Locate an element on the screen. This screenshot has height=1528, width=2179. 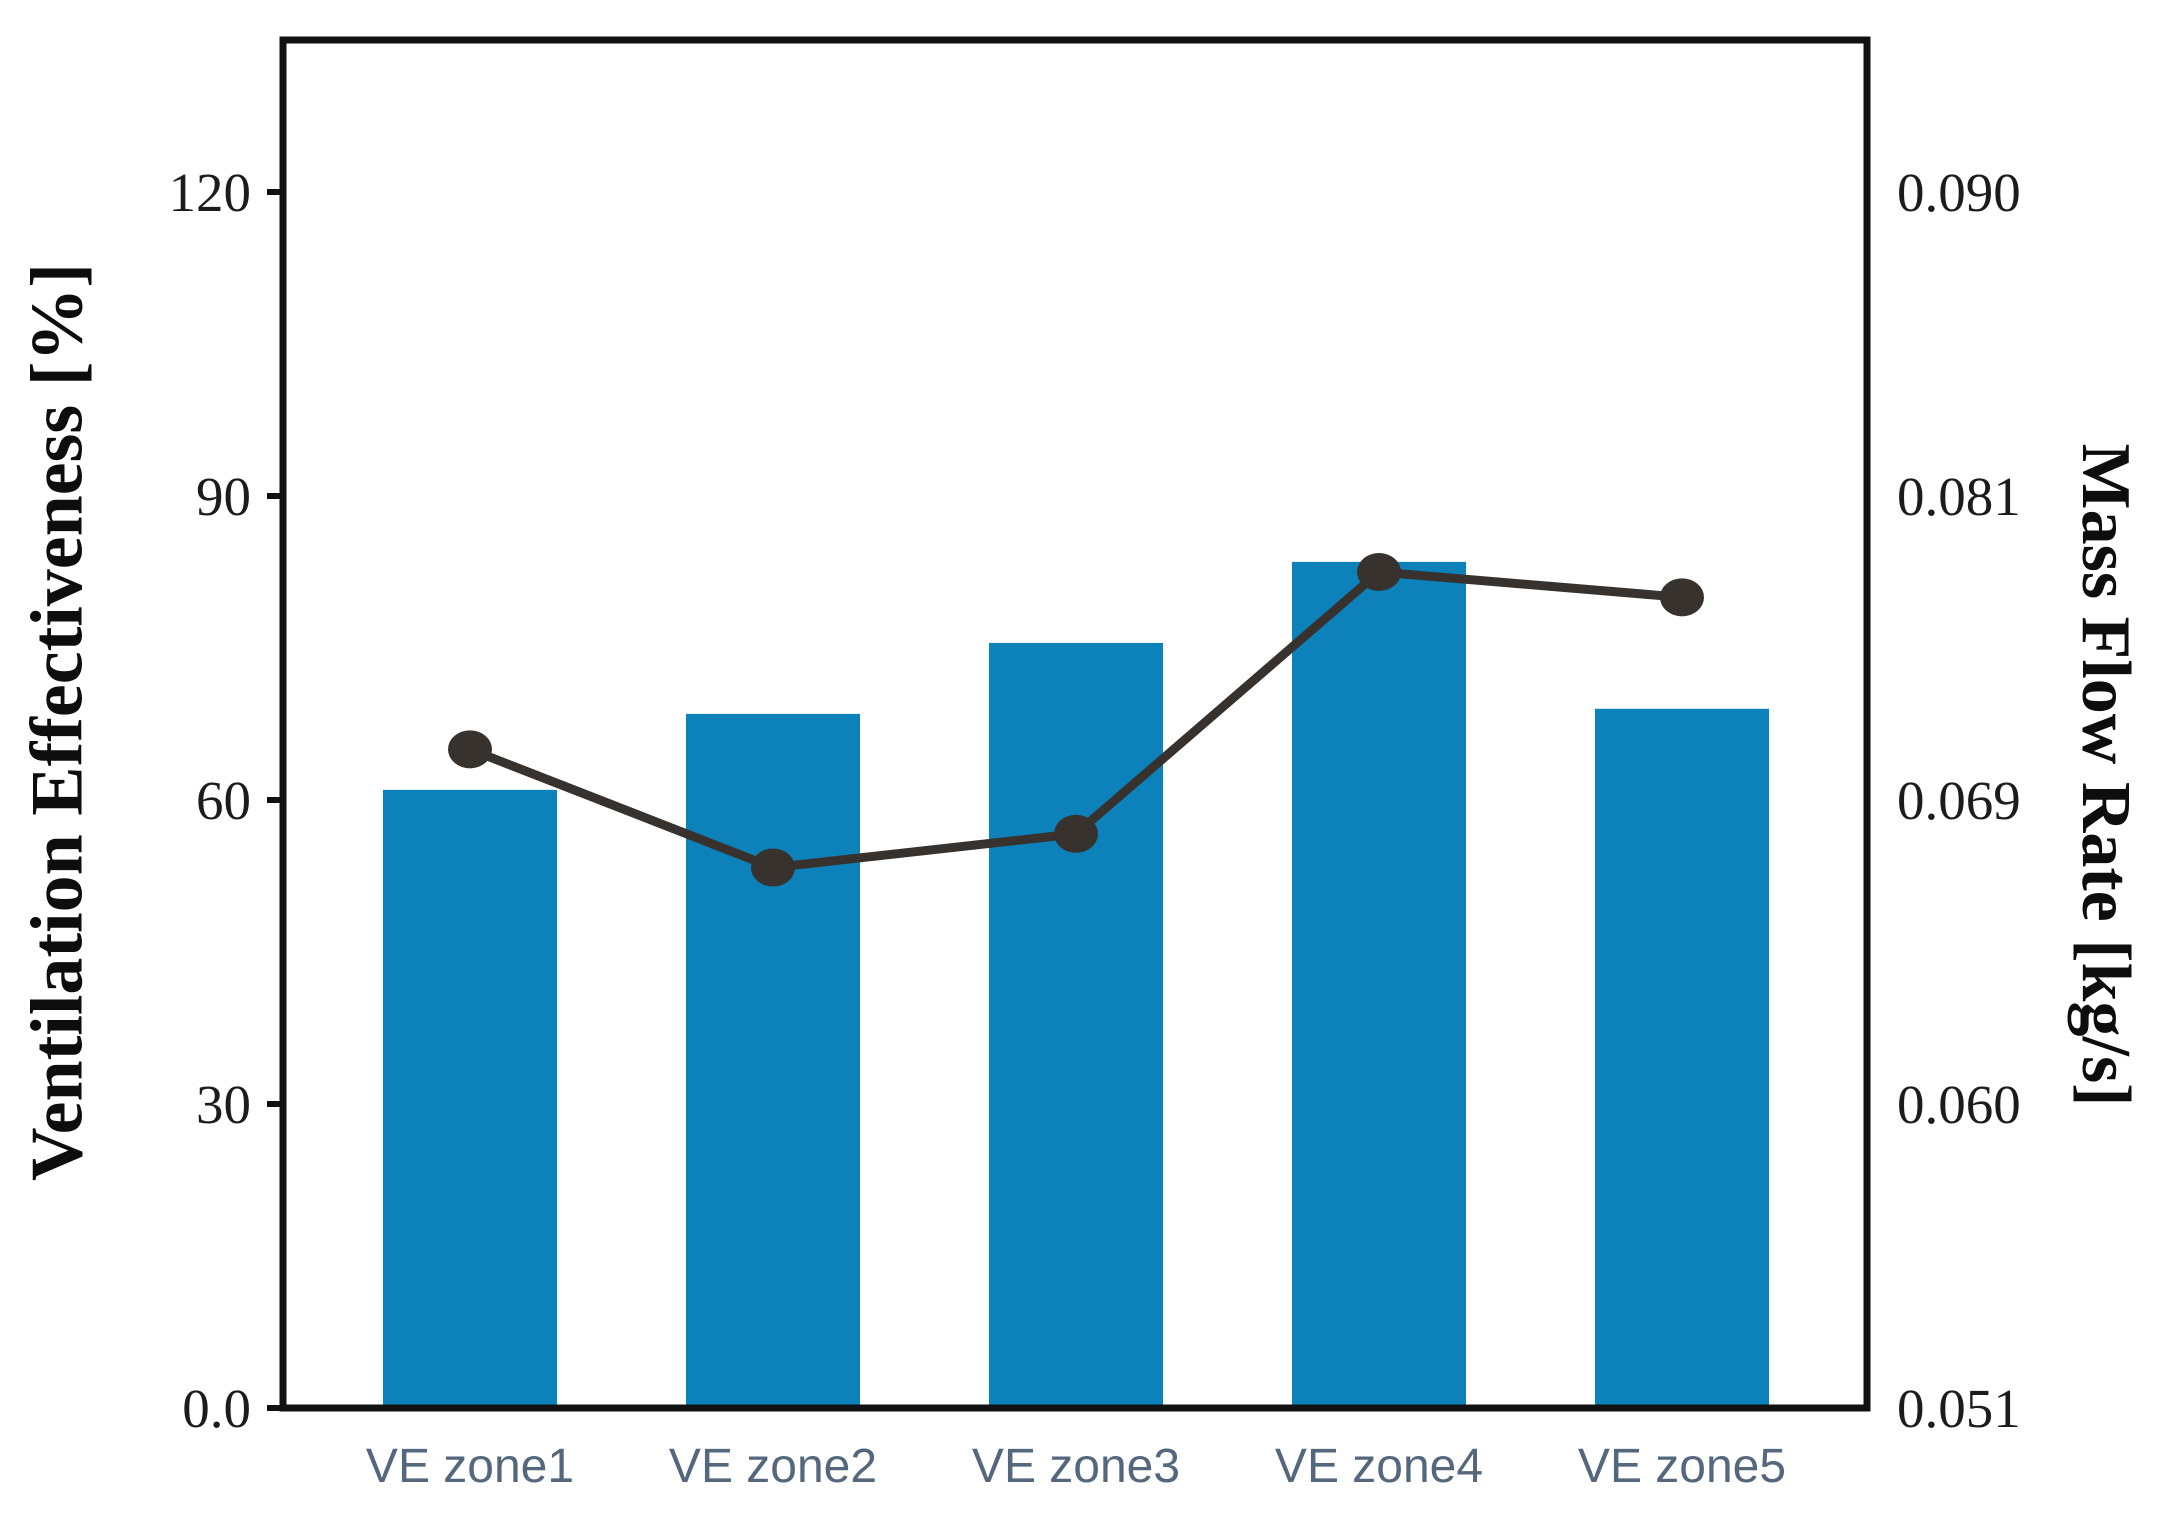
line-marker-ve-zone2 is located at coordinates (773, 867).